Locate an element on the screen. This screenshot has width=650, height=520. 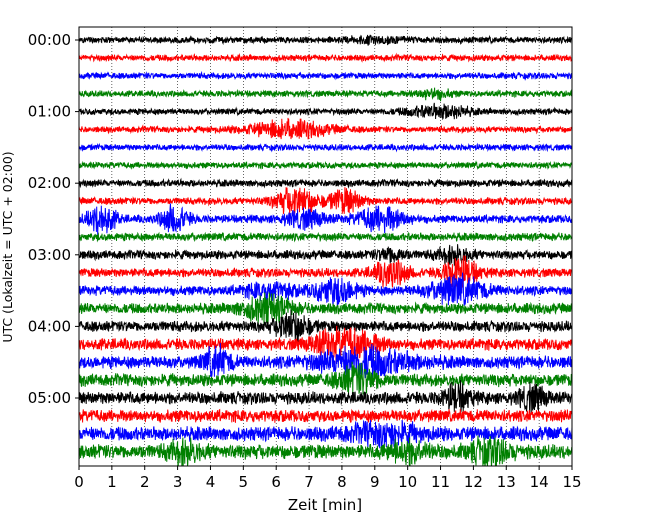
x-tick-label: 9 is located at coordinates (375, 482).